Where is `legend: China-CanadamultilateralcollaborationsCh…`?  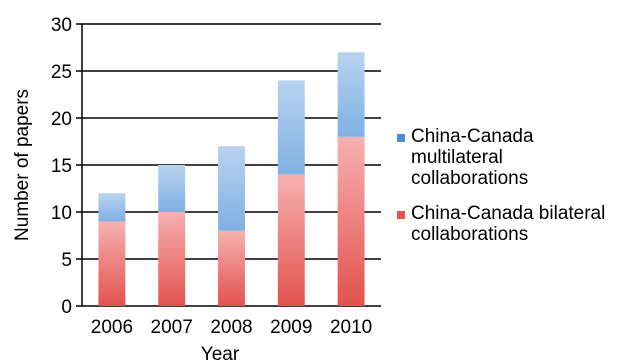 legend: China-CanadamultilateralcollaborationsCh… is located at coordinates (501, 185).